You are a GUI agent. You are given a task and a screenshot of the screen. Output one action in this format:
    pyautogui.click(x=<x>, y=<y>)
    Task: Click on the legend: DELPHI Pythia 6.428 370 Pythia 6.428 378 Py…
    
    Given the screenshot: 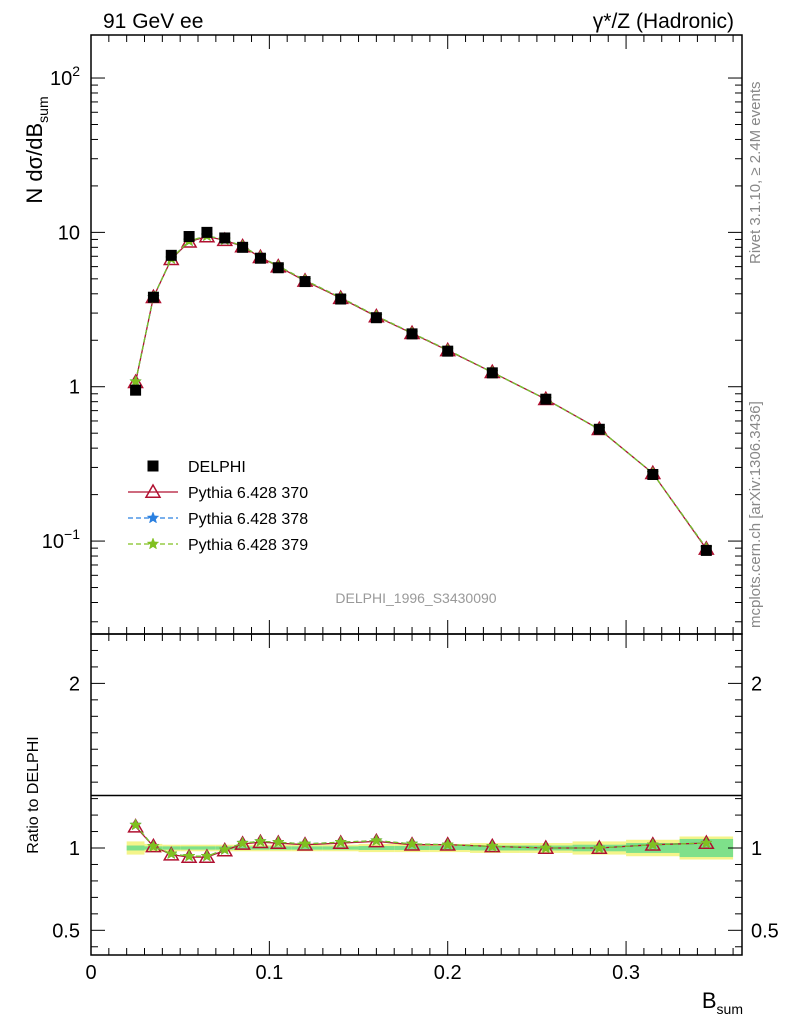 What is the action you would take?
    pyautogui.click(x=218, y=506)
    